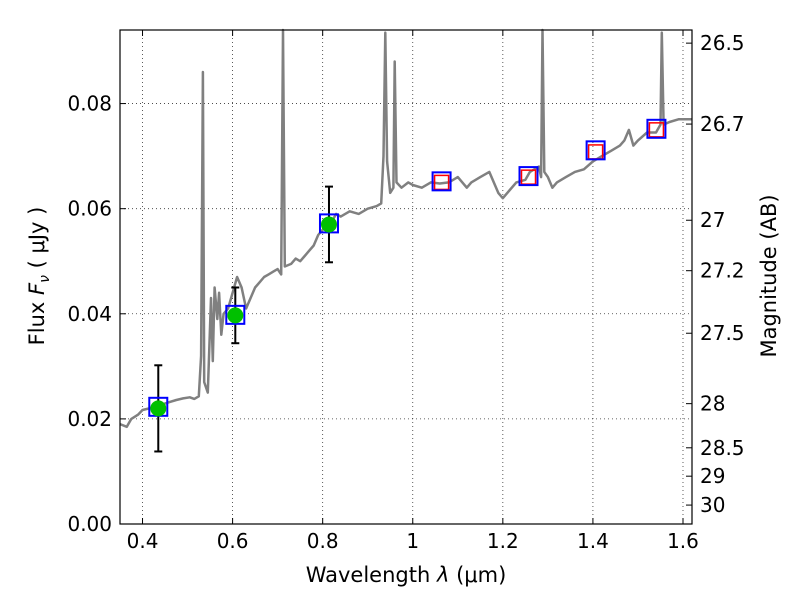 The image size is (800, 600). What do you see at coordinates (143, 541) in the screenshot?
I see `x-tick-label: 0.4` at bounding box center [143, 541].